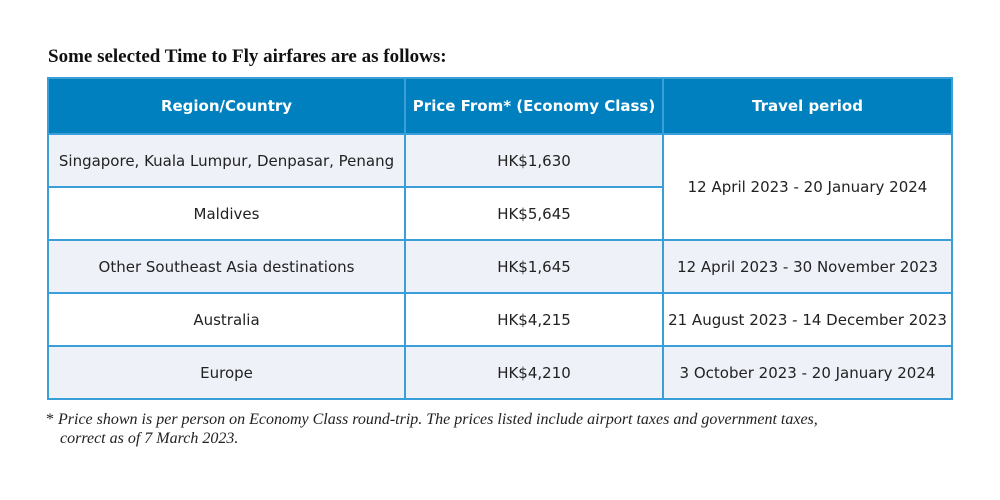 The height and width of the screenshot is (500, 1000). Describe the element at coordinates (807, 106) in the screenshot. I see `header-period: Travel period` at that location.